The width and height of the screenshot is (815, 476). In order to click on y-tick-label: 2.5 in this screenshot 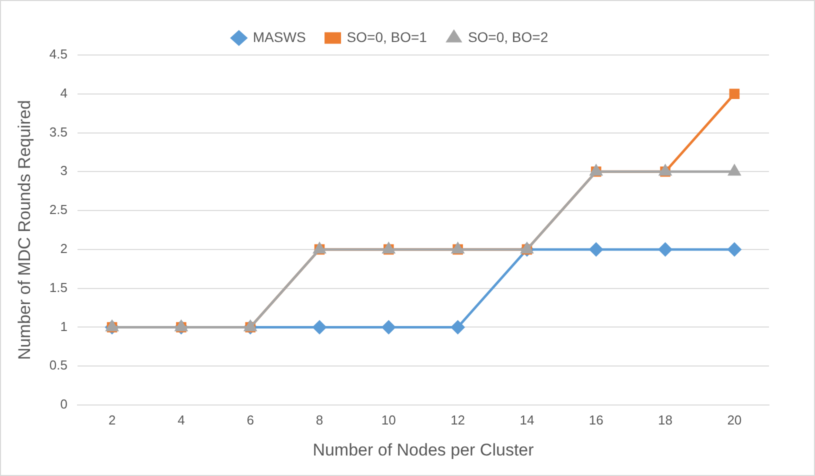, I will do `click(58, 210)`.